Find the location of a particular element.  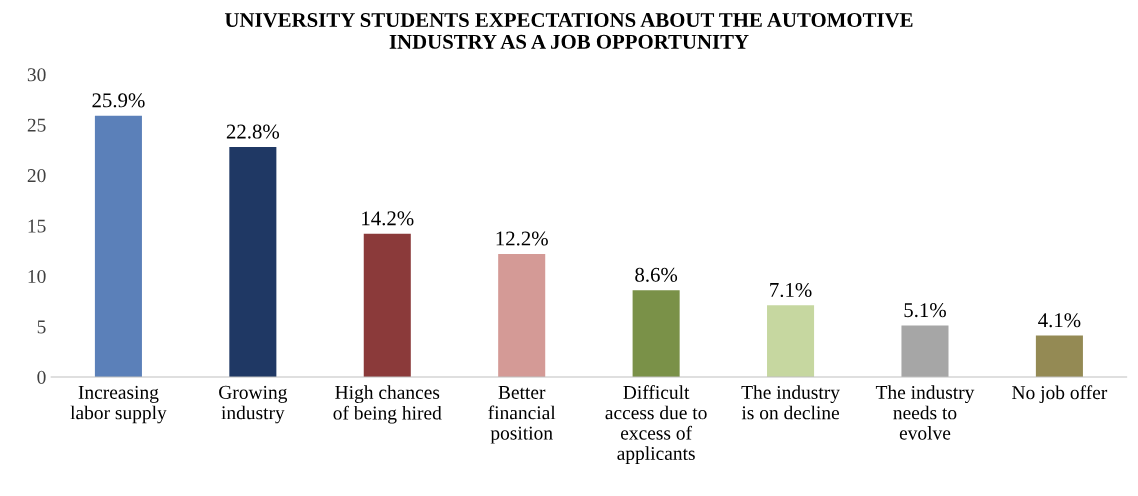

data-label: 8.6% is located at coordinates (656, 274).